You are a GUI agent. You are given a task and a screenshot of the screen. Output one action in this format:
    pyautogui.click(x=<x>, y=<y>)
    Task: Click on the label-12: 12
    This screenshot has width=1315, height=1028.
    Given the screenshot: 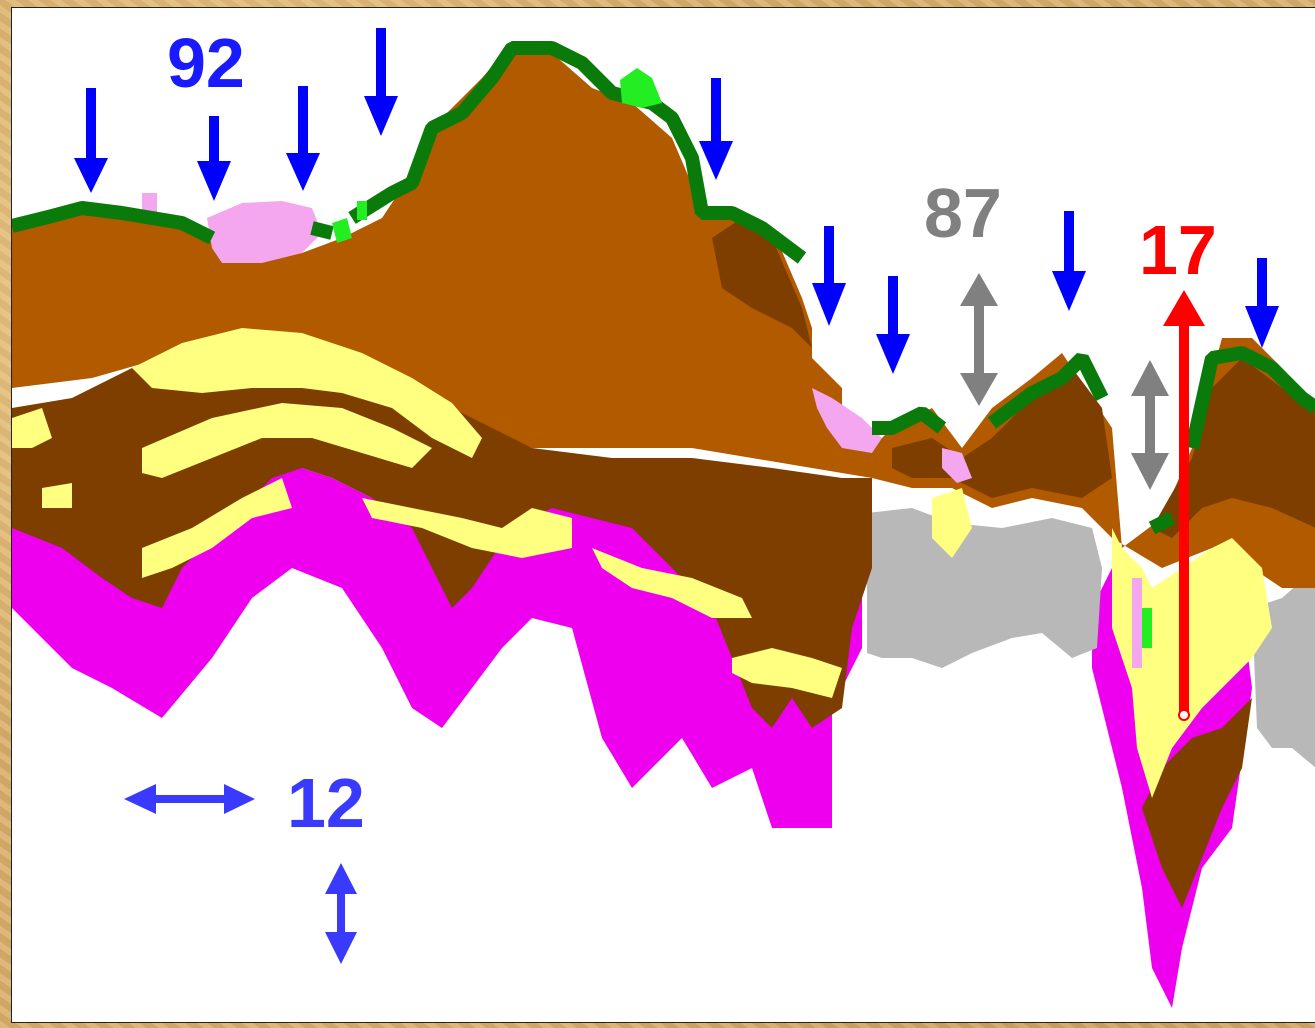 What is the action you would take?
    pyautogui.click(x=326, y=803)
    